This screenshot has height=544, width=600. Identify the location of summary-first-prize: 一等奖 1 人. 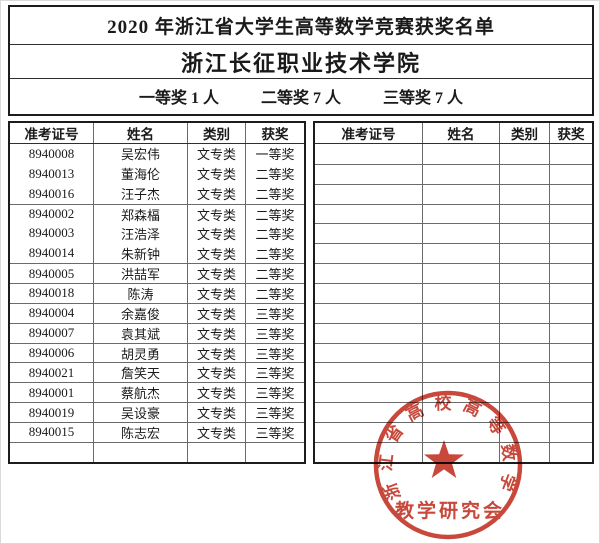
(178, 98).